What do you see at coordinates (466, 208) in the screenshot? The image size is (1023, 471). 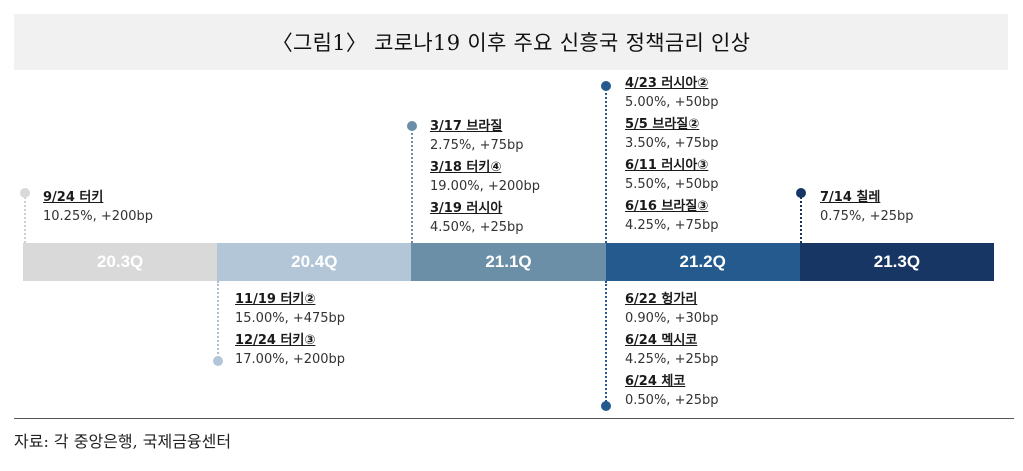 I see `rate-hike-event: 3/19 러시아` at bounding box center [466, 208].